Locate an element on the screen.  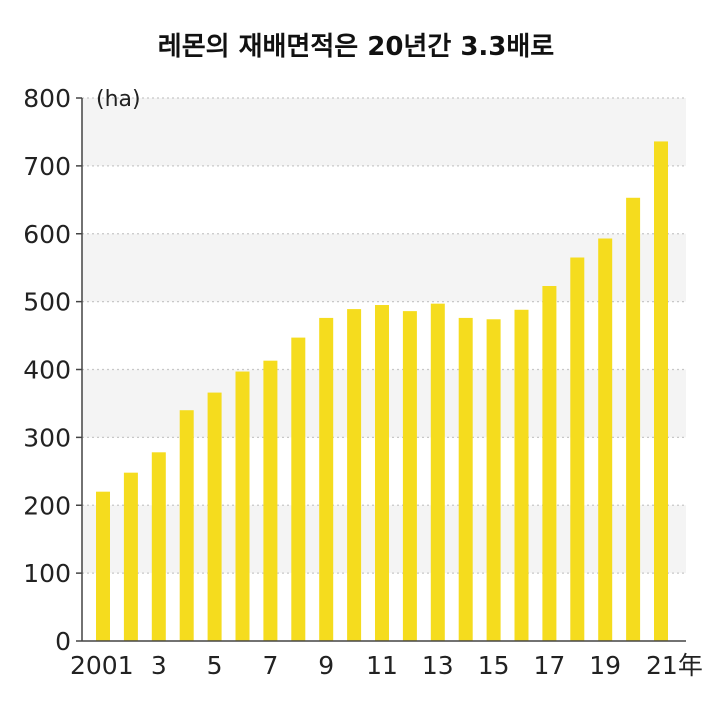
y-tick-label-500: 500 is located at coordinates (47, 302).